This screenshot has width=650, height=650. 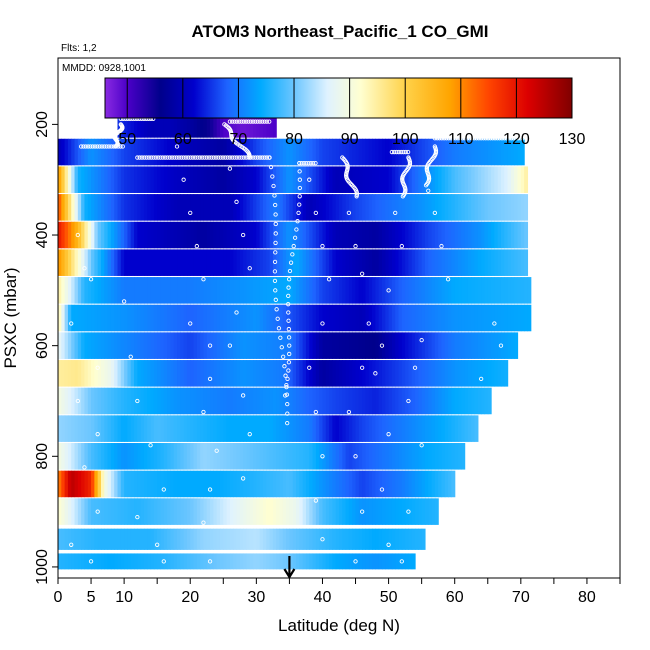 I want to click on flights-annotation: Flts: 1,2, so click(x=79, y=48).